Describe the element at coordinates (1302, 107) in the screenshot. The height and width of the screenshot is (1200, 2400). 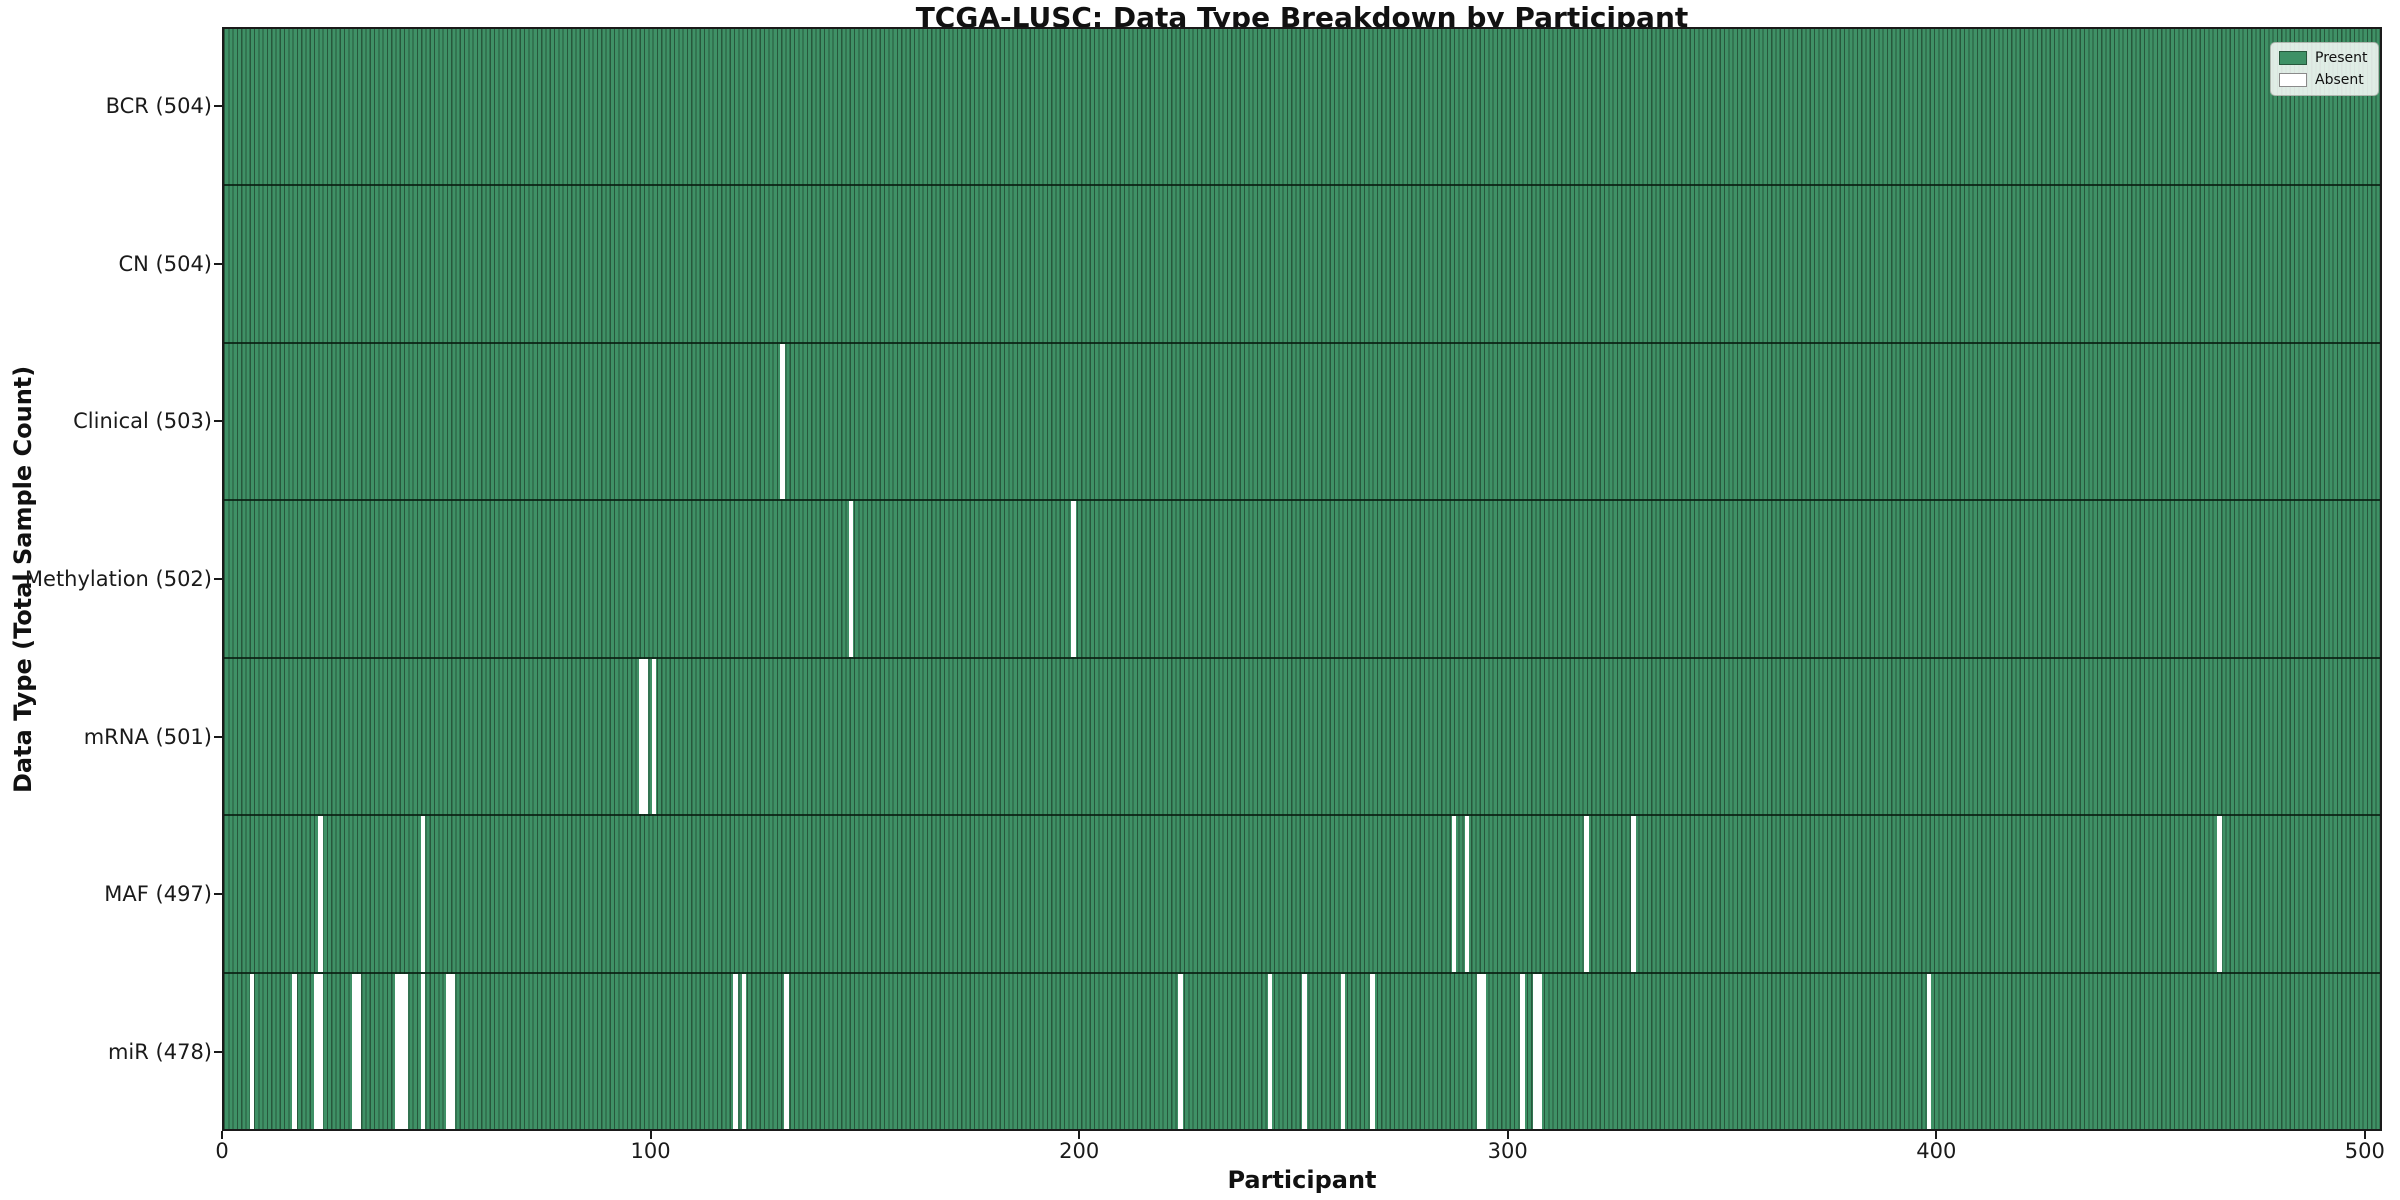
I see `heat-row-bcr` at that location.